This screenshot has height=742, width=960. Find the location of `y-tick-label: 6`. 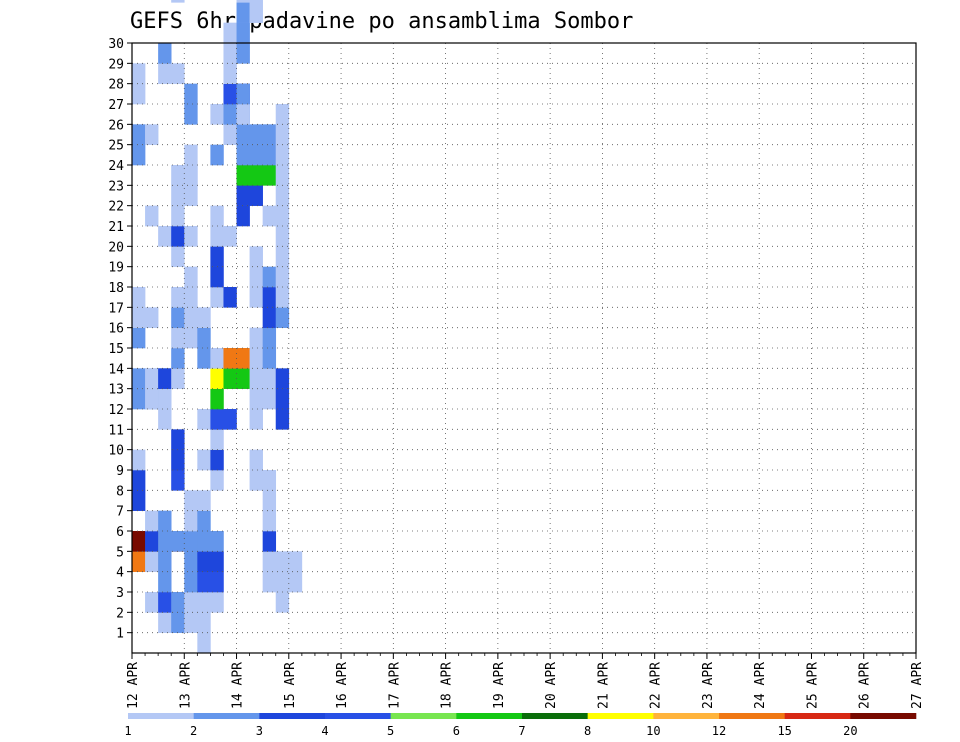

y-tick-label: 6 is located at coordinates (120, 532).